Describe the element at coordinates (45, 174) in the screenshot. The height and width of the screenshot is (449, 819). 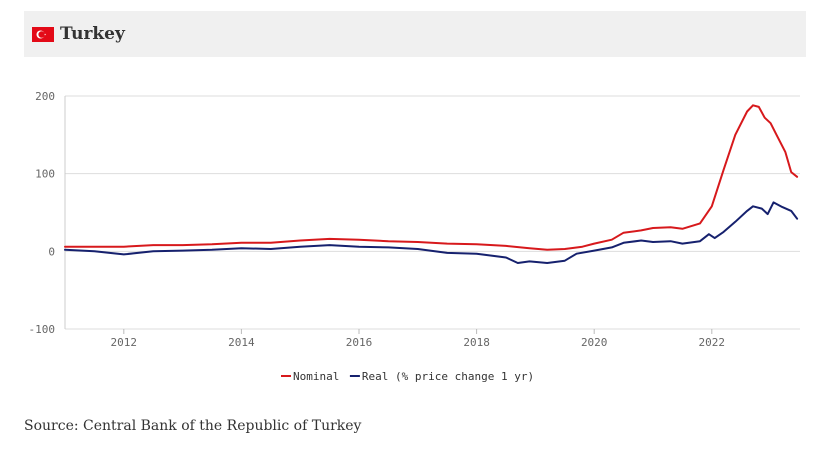
I see `y-tick-label: 100` at that location.